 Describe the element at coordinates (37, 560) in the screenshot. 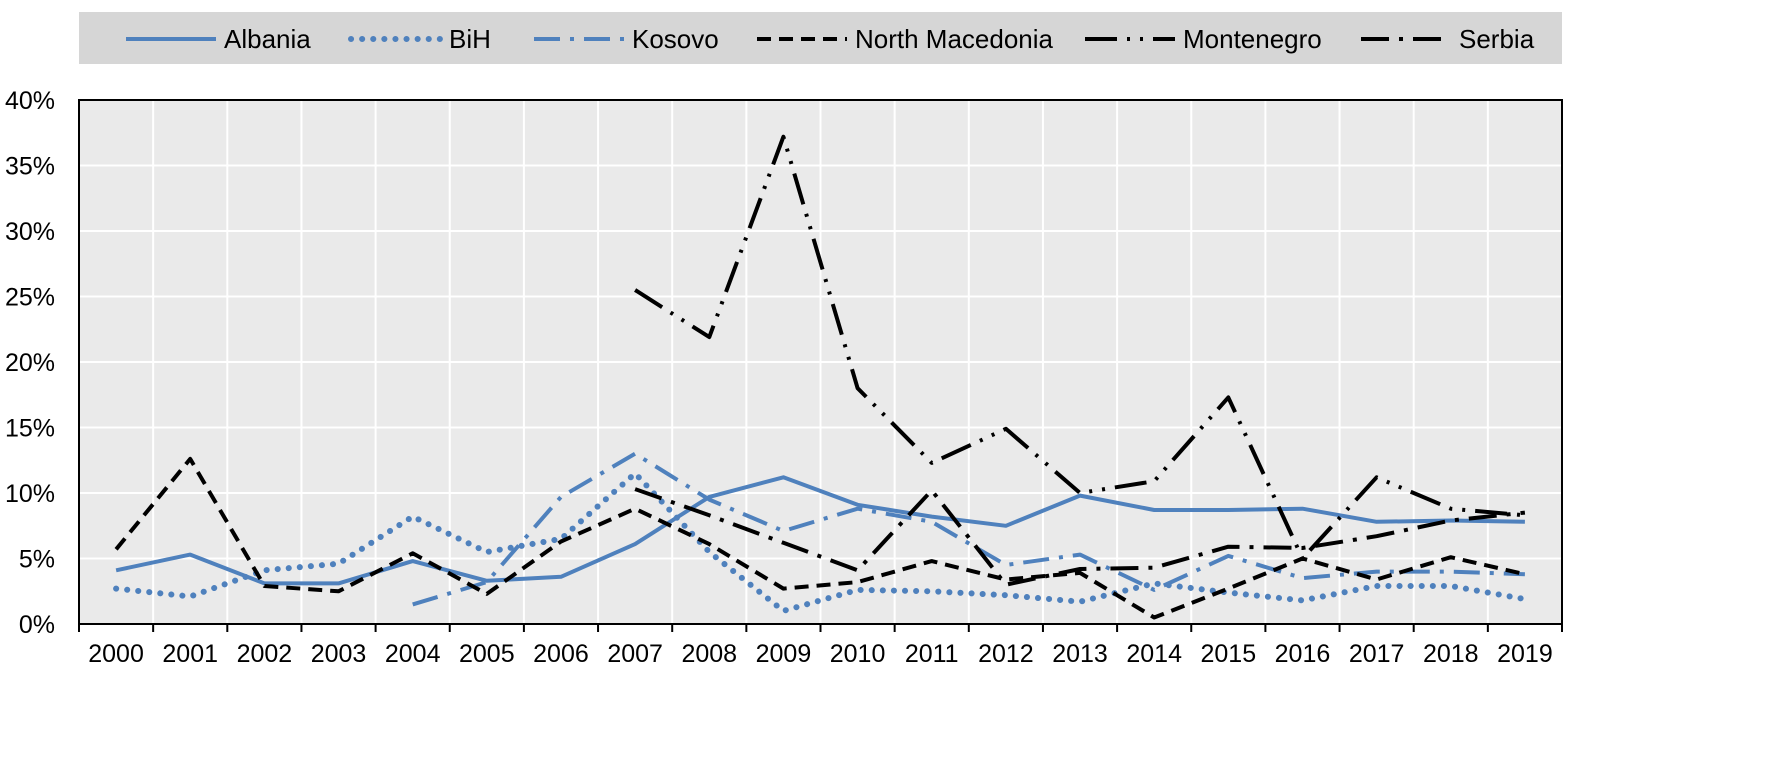

I see `y-tick-label: 5%` at that location.